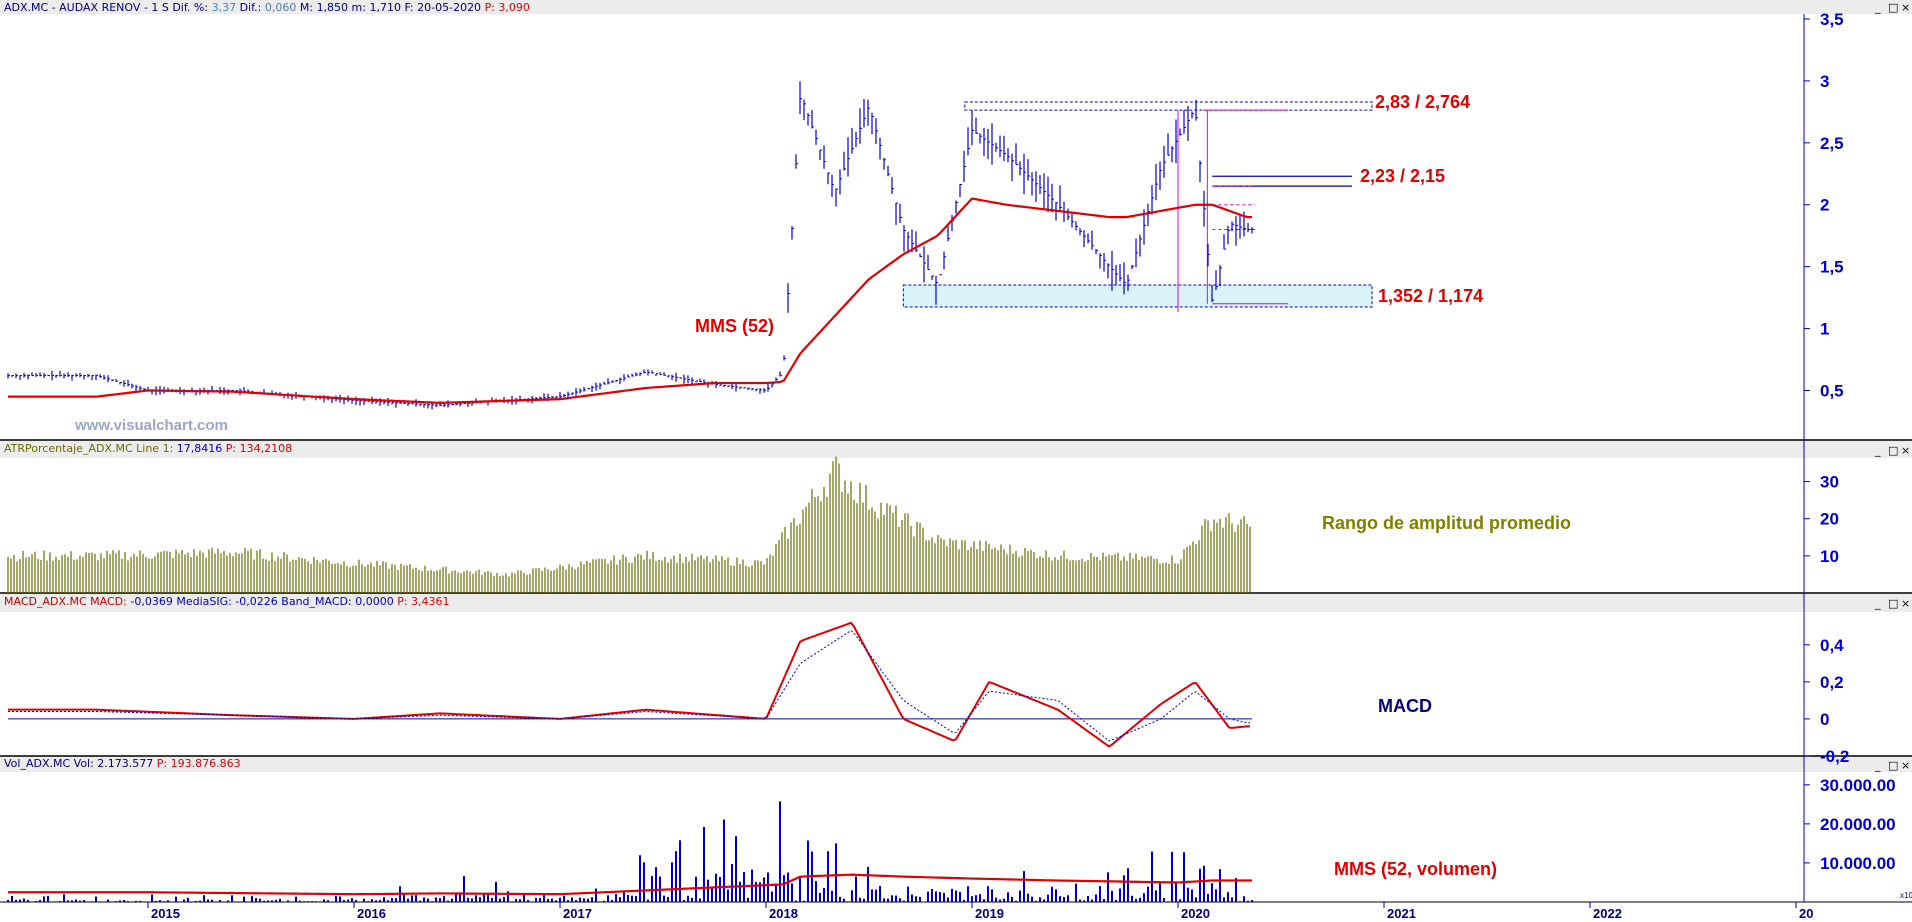  Describe the element at coordinates (1832, 19) in the screenshot. I see `y-tick-label: 3,5` at that location.